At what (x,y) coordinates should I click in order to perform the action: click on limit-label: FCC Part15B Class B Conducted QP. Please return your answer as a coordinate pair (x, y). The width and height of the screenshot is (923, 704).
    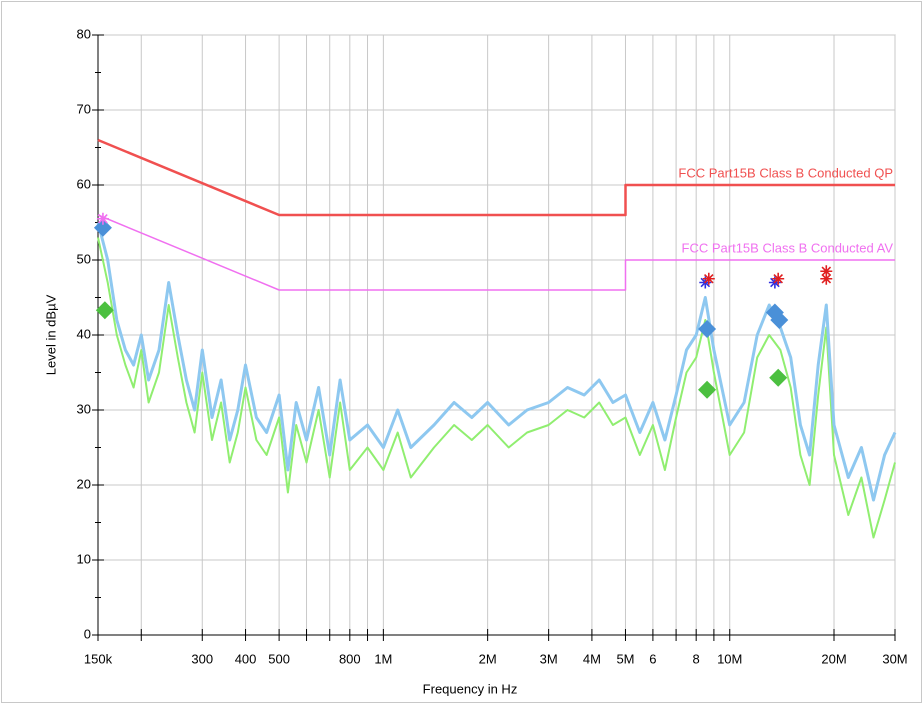
    Looking at the image, I should click on (785, 172).